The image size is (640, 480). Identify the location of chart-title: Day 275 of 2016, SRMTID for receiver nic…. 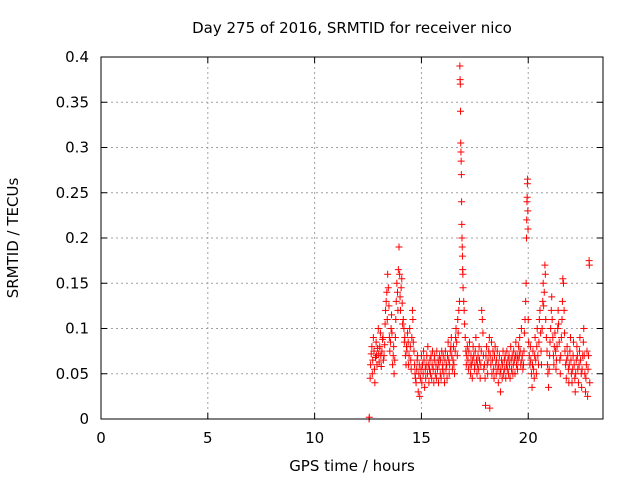
(352, 28).